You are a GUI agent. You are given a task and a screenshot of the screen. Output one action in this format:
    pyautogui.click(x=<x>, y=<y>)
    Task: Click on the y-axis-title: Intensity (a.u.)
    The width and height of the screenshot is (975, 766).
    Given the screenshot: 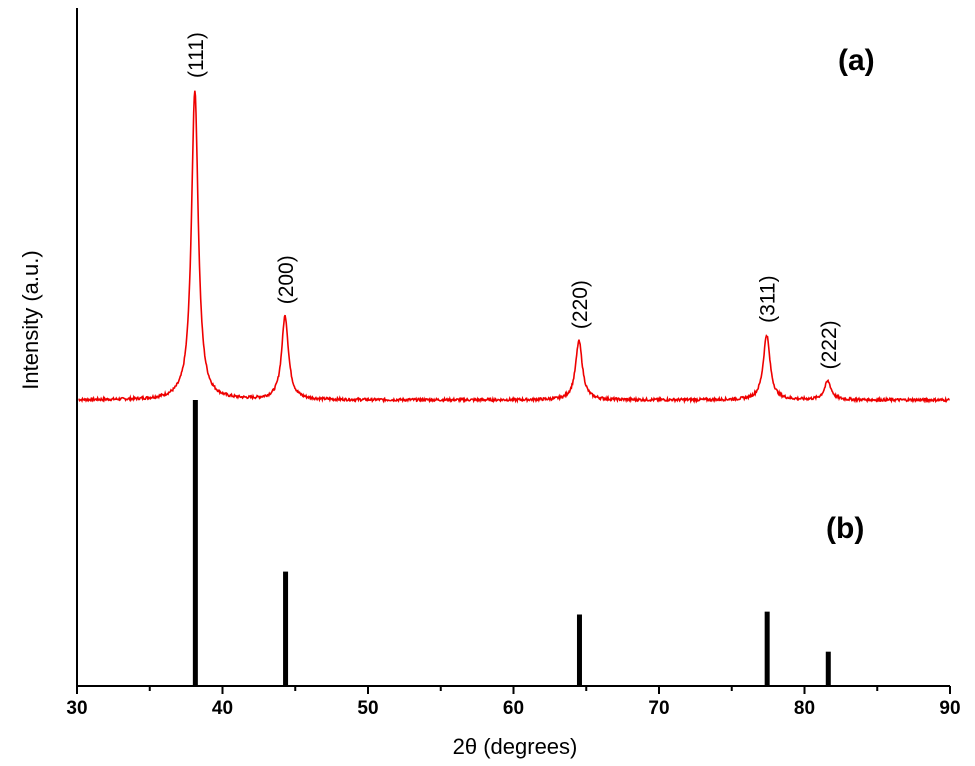 What is the action you would take?
    pyautogui.click(x=30, y=319)
    